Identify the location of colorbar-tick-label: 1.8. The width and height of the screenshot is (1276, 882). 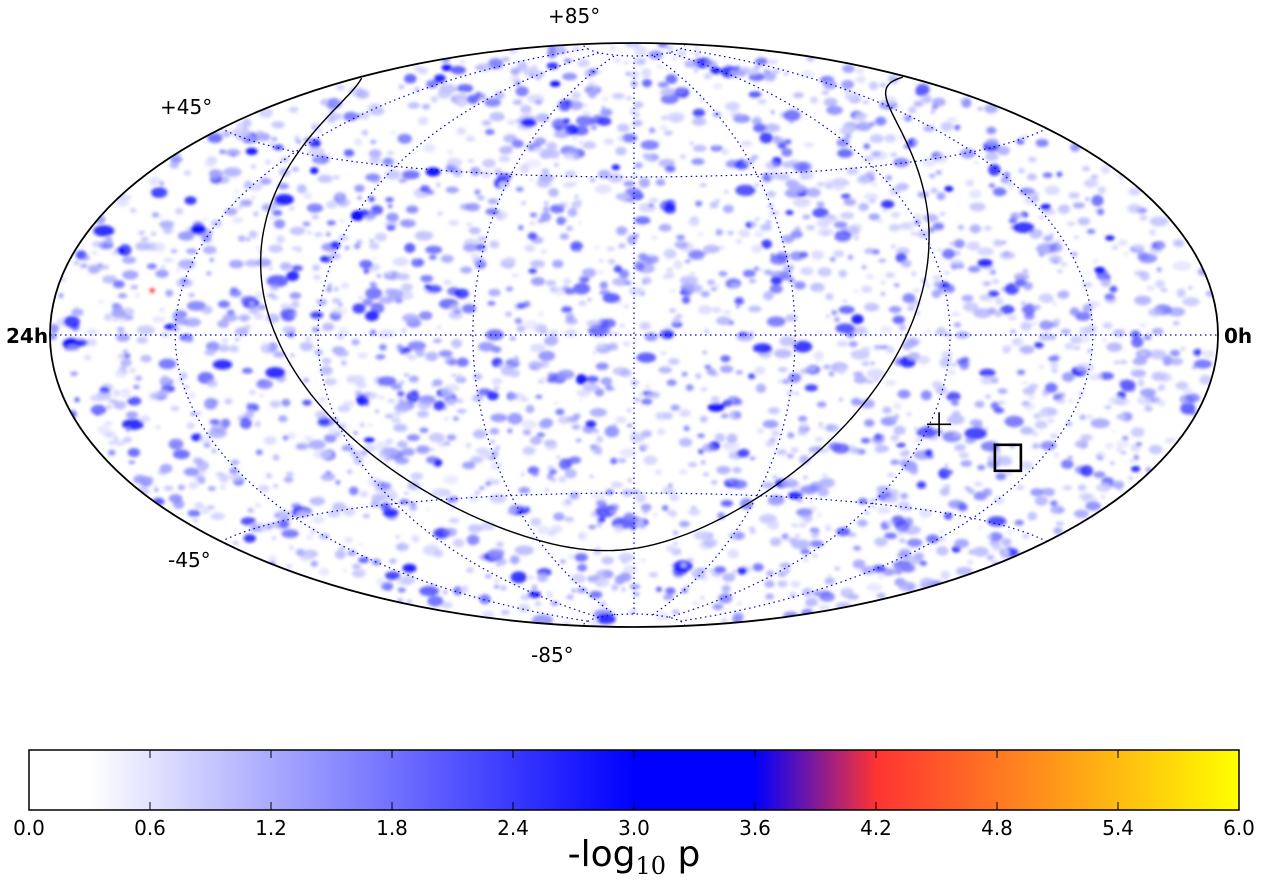
(392, 828).